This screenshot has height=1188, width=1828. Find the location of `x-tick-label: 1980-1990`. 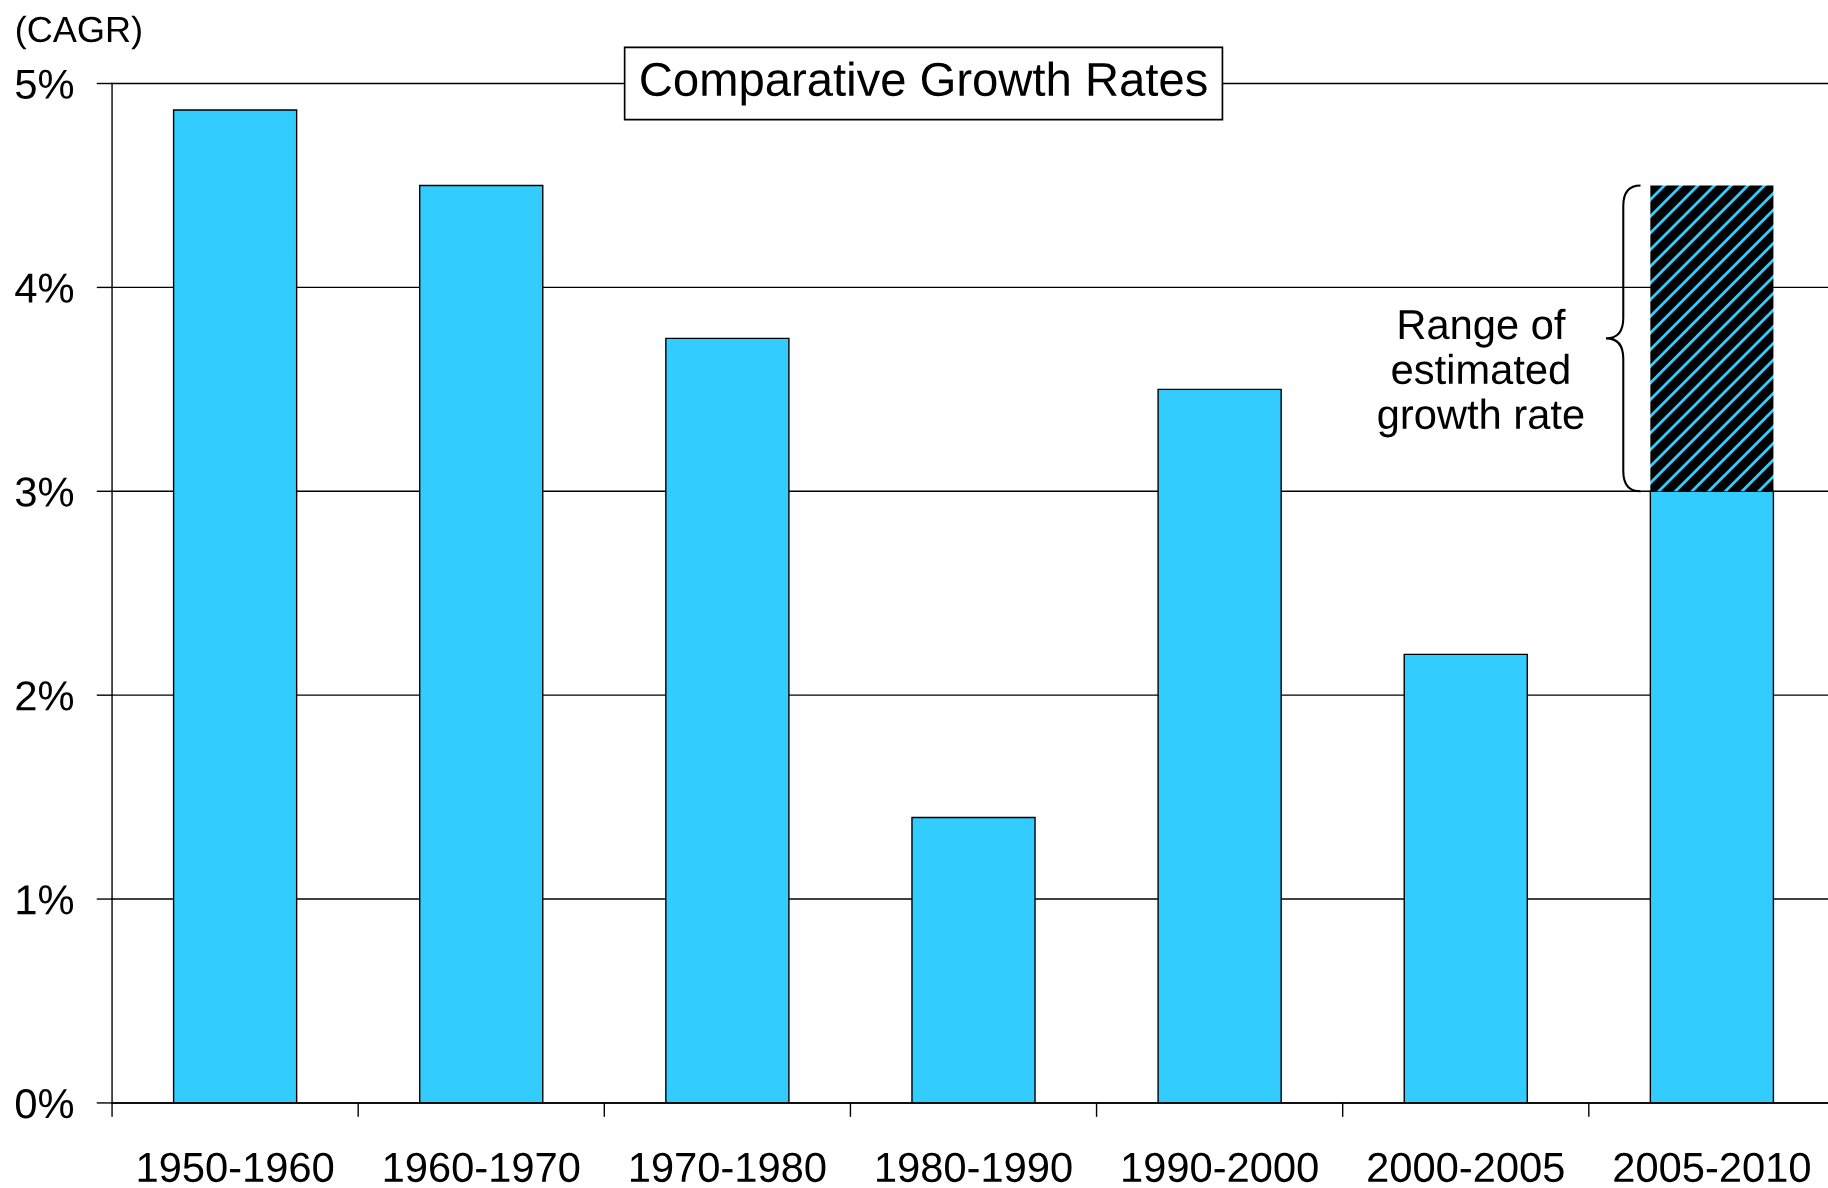

x-tick-label: 1980-1990 is located at coordinates (974, 1167).